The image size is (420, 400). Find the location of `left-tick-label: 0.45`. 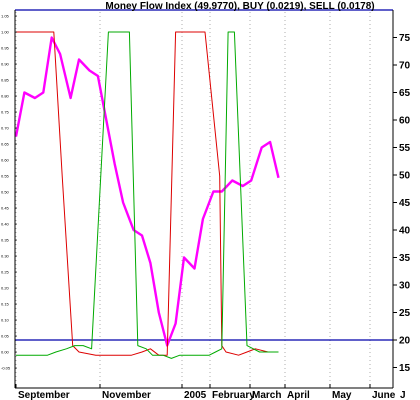

left-tick-label: 0.45 is located at coordinates (5, 208).